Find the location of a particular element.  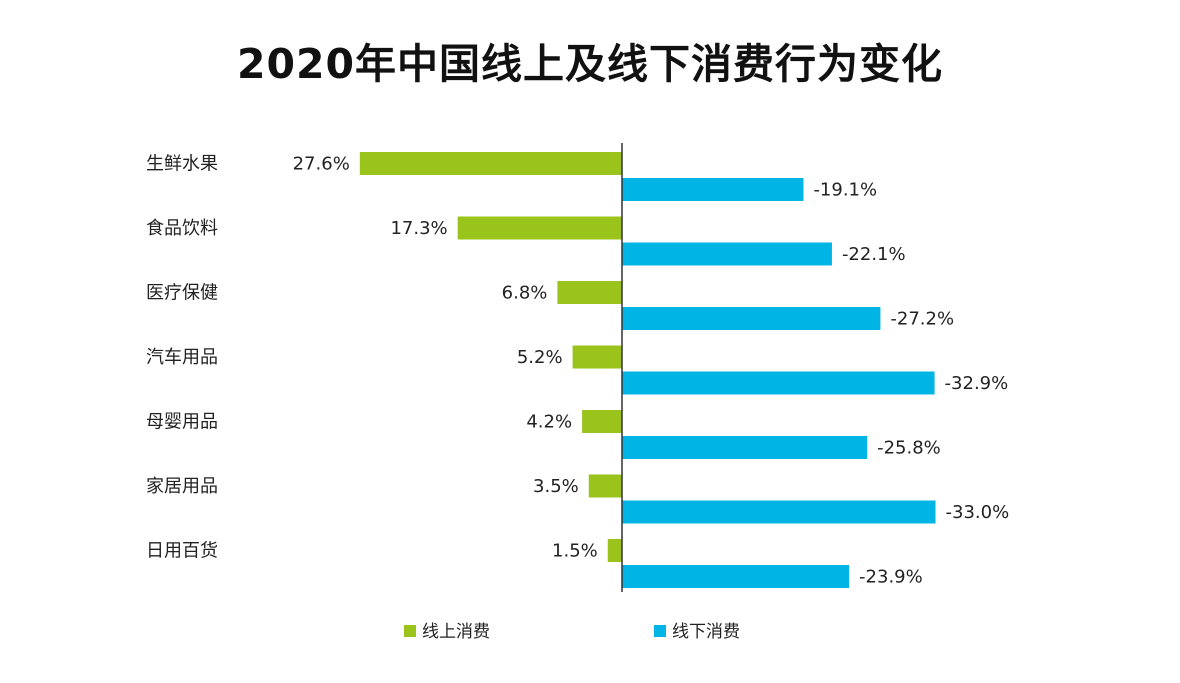

category-label: 食品饮料 is located at coordinates (182, 228).